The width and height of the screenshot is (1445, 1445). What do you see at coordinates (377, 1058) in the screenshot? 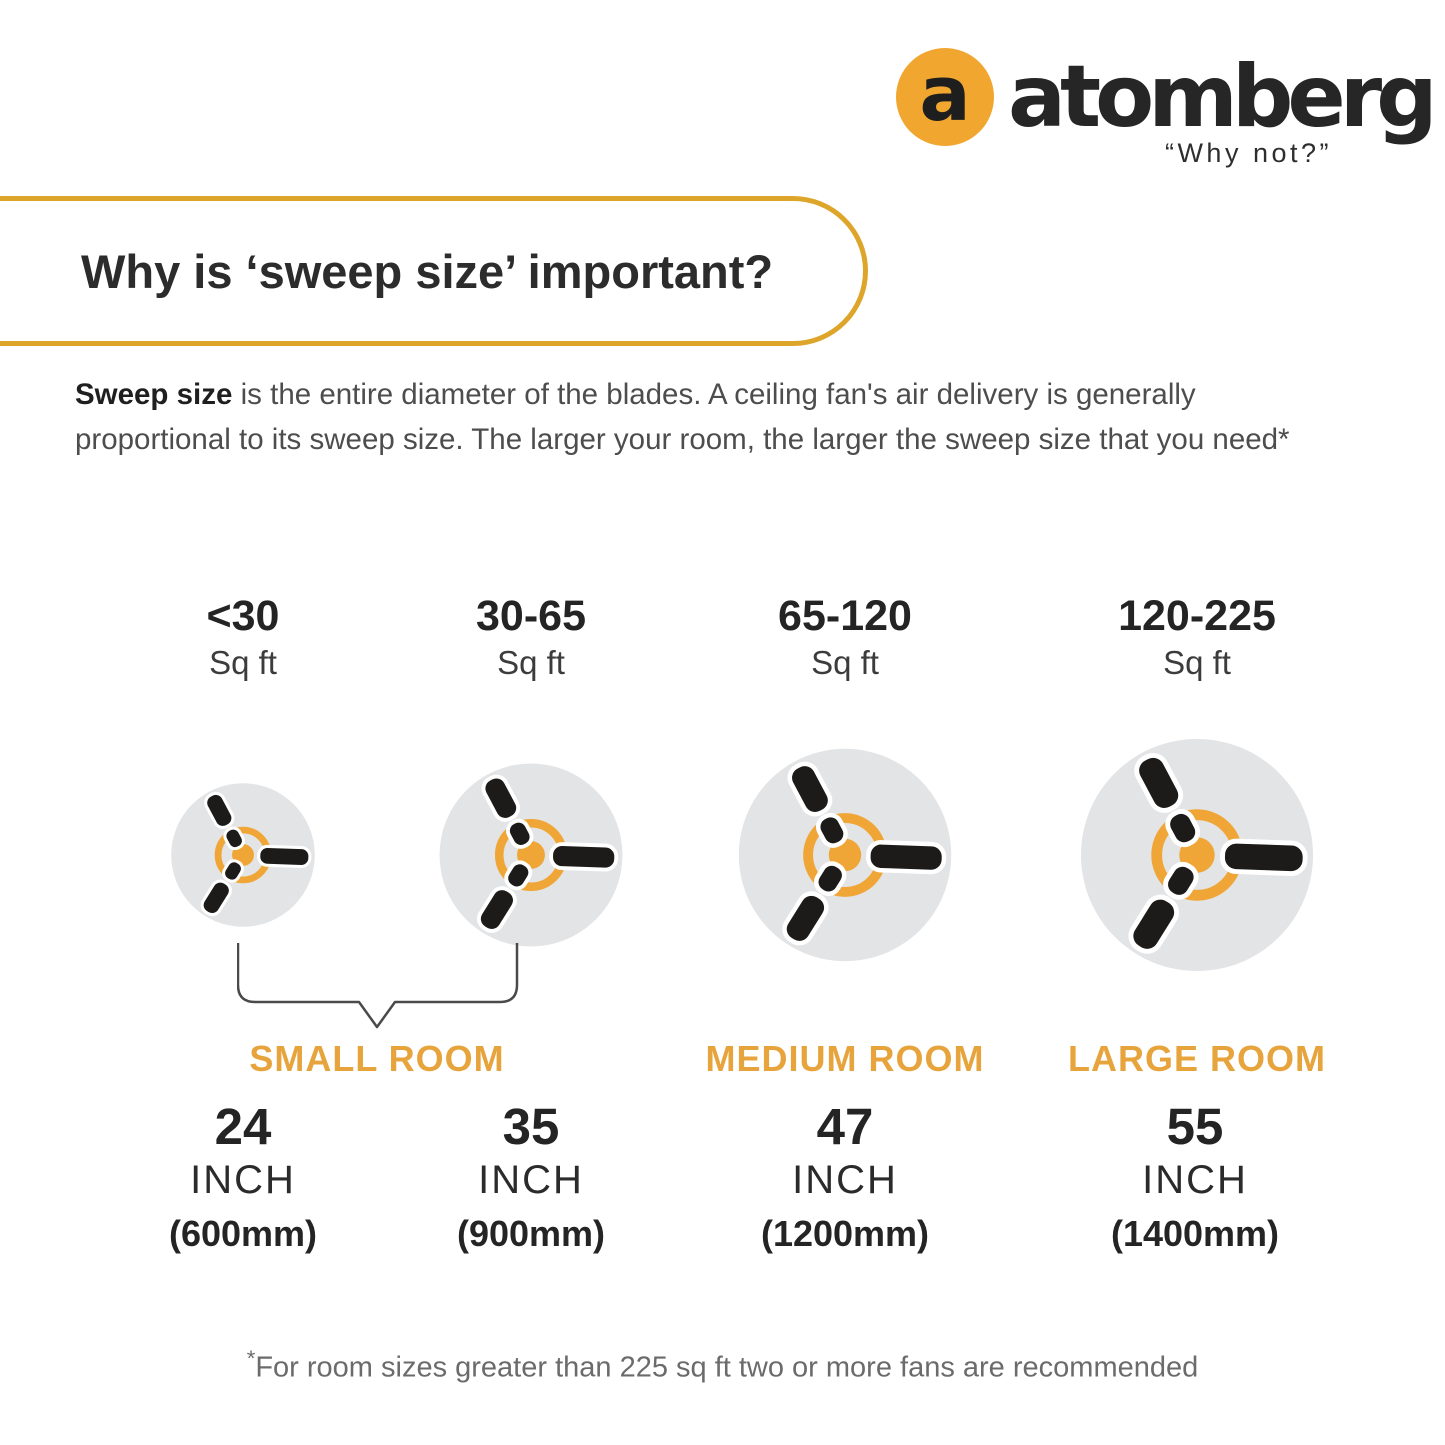
I see `room-label-small: SMALL ROOM` at bounding box center [377, 1058].